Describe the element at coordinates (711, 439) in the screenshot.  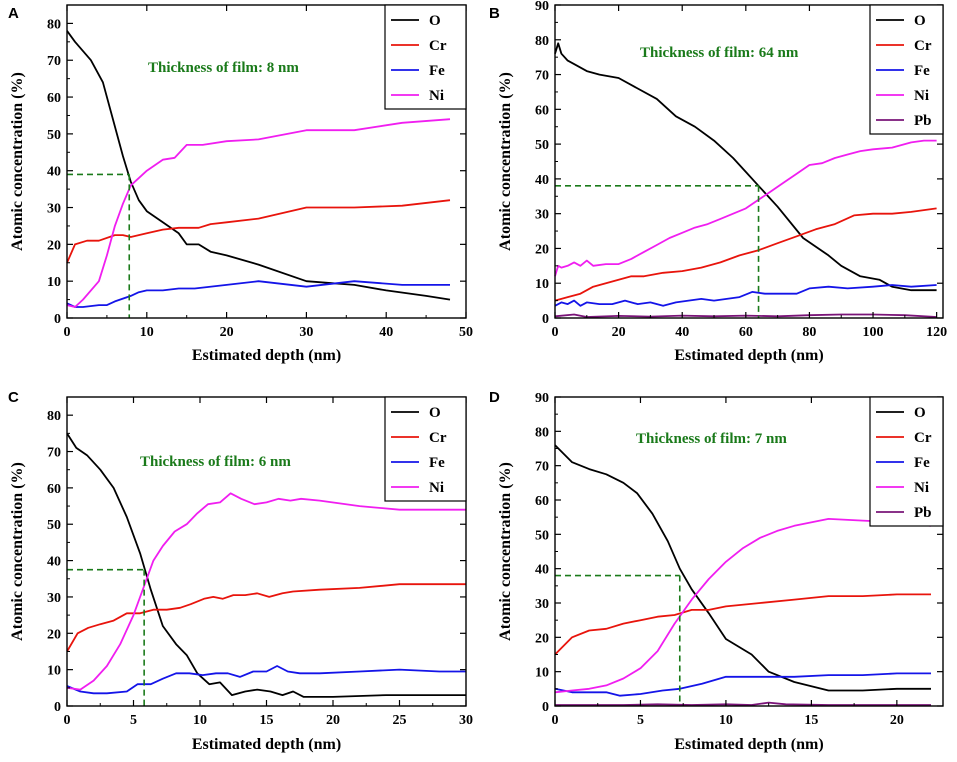
I see `thickness-annotation: Thickness of film: 7 nm` at that location.